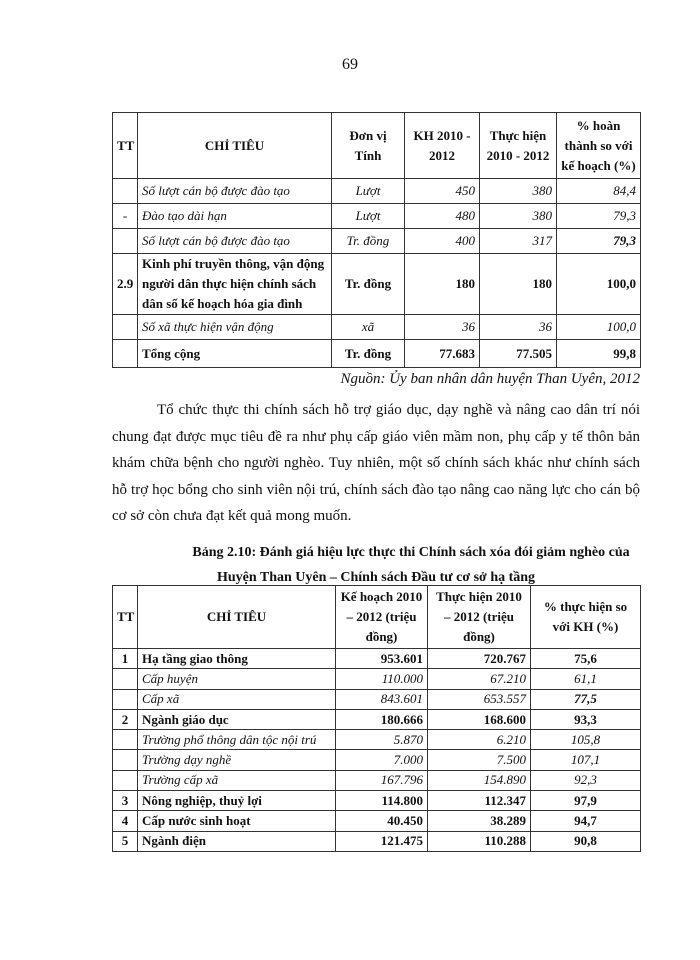  I want to click on row-tt: 2, so click(125, 719).